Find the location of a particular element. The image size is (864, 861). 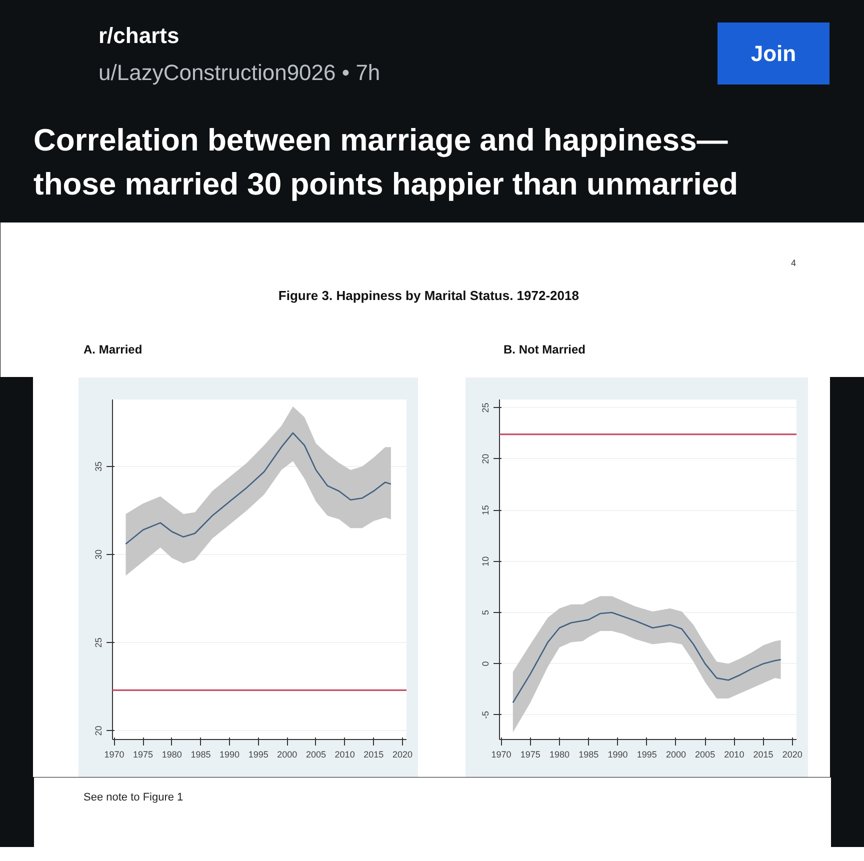

chart-title: B. Not Married is located at coordinates (545, 349).